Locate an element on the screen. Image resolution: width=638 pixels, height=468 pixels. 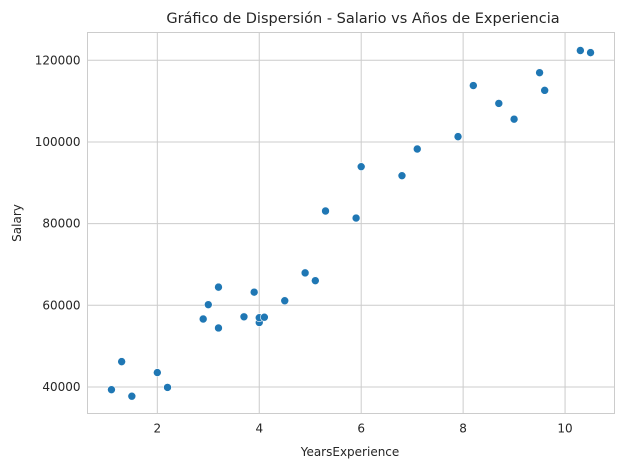
x-tick-label: 8 is located at coordinates (463, 429).